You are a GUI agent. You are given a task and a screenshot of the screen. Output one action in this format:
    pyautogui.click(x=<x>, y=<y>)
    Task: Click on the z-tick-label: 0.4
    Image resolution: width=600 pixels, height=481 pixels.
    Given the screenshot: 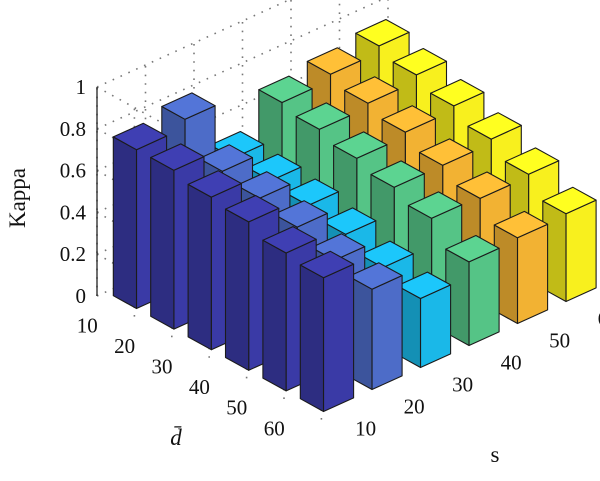 What is the action you would take?
    pyautogui.click(x=73, y=212)
    